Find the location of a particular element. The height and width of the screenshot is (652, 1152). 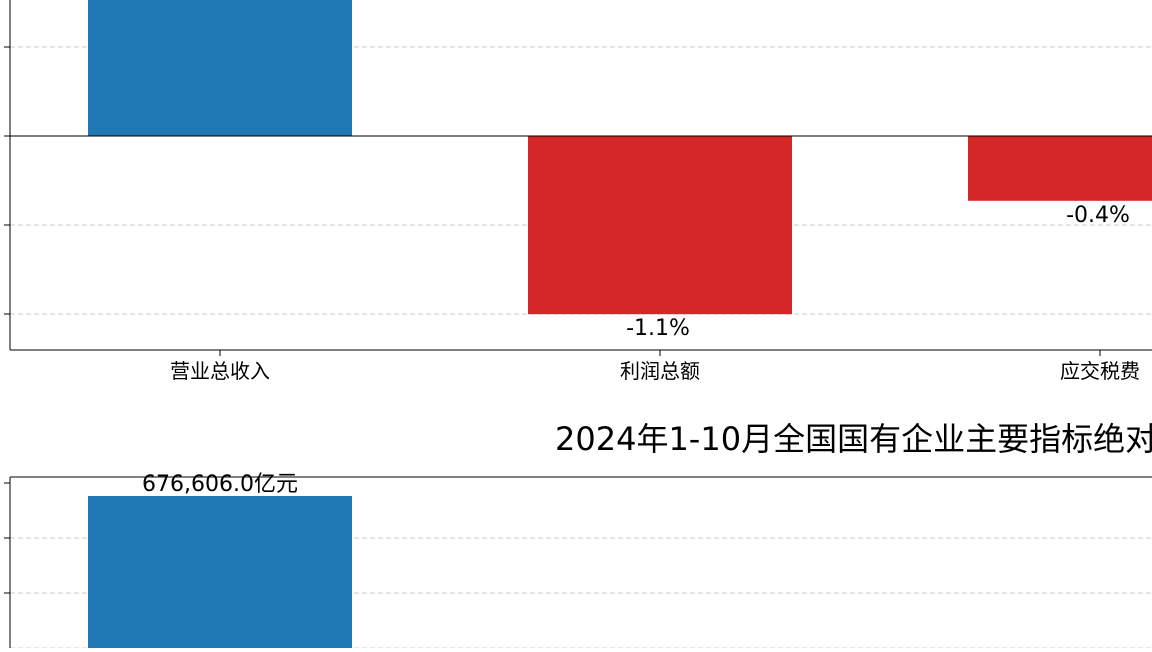

data-label: -0.4% is located at coordinates (1098, 215).